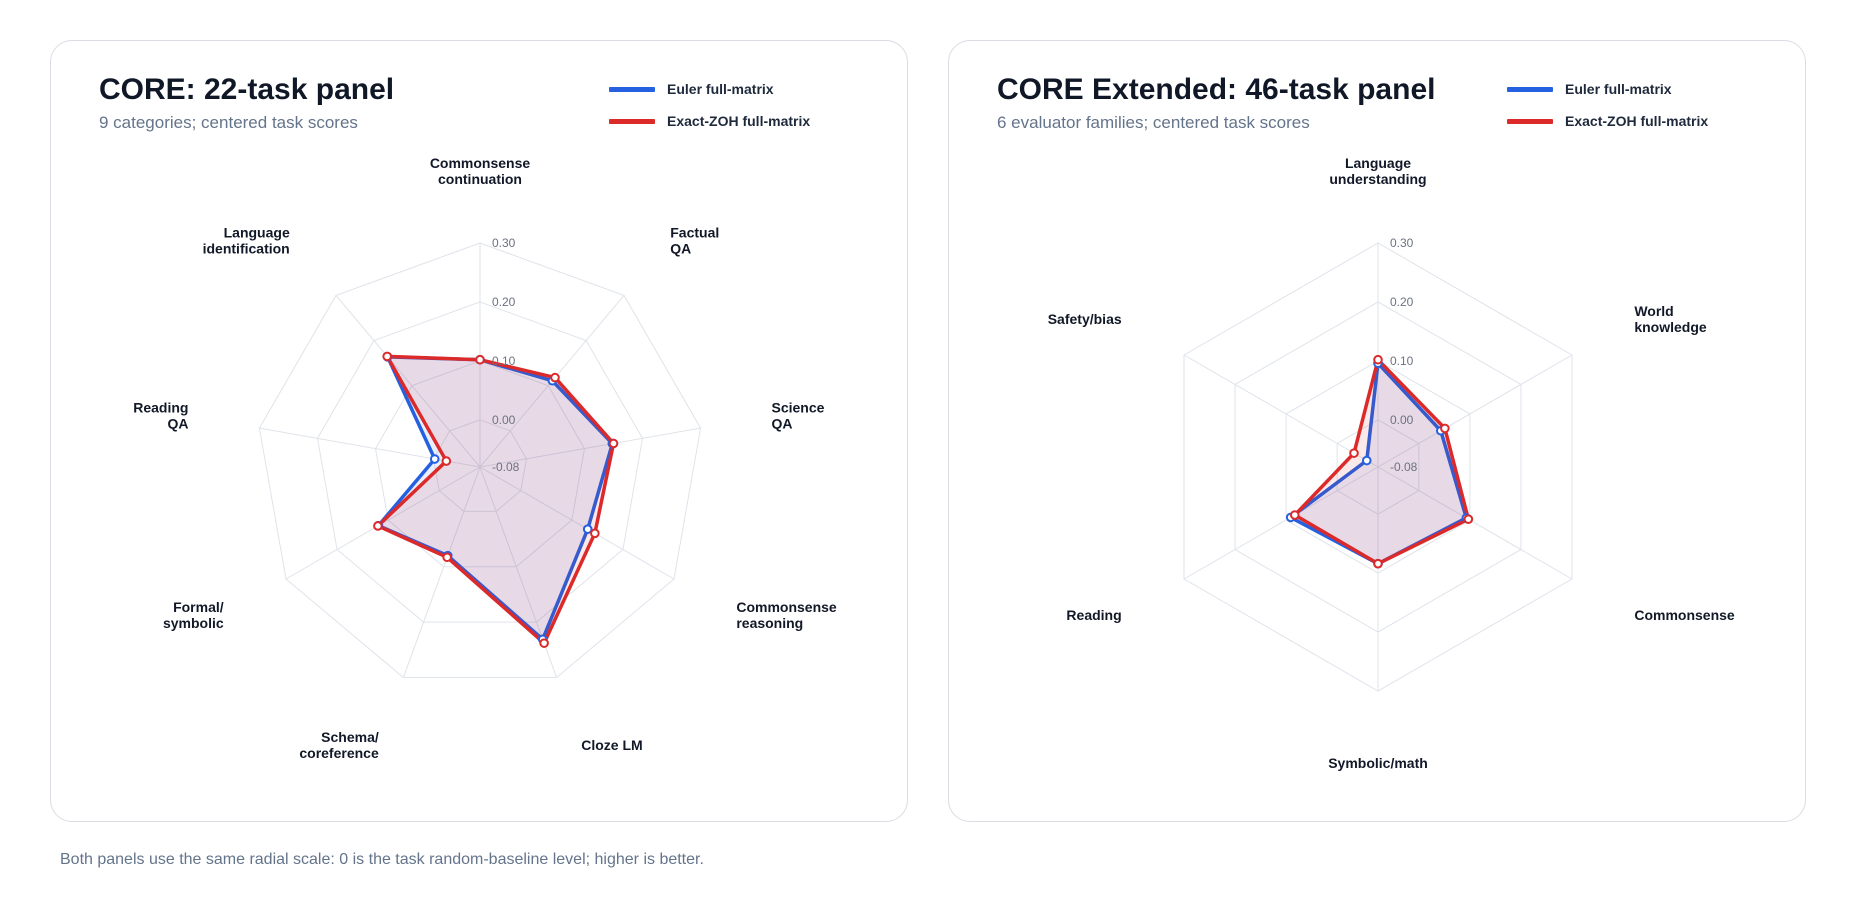  Describe the element at coordinates (1378, 763) in the screenshot. I see `category-label: Symbolic/math` at that location.